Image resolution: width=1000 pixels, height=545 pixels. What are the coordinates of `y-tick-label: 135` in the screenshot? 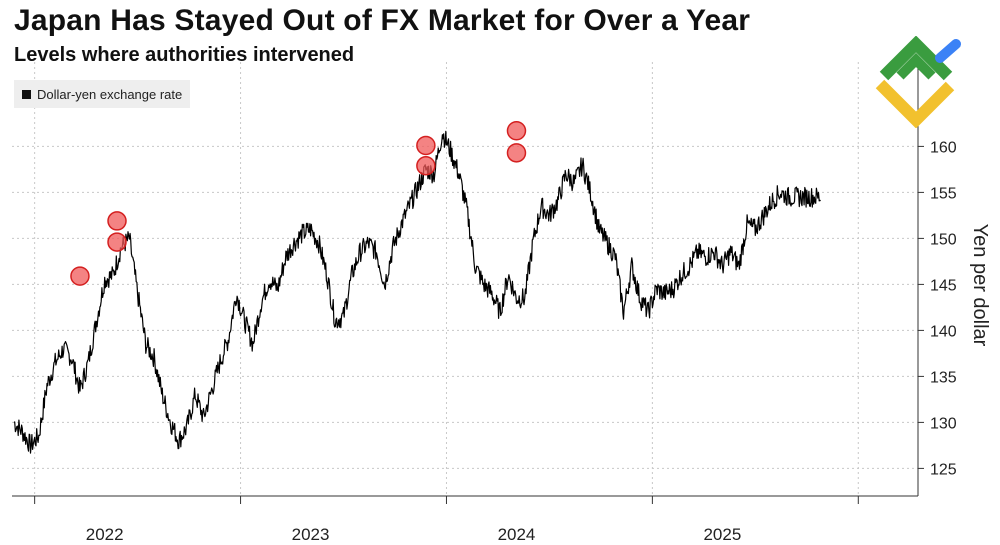 It's located at (943, 377).